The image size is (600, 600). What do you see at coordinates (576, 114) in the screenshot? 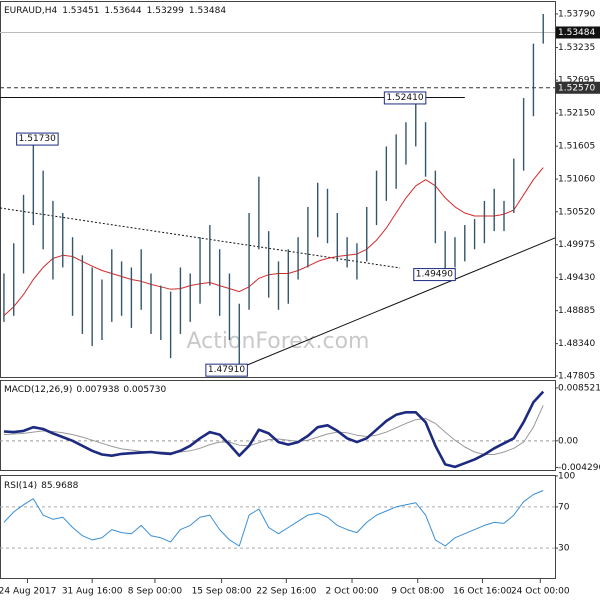
I see `y-tick-label: 1.52150` at bounding box center [576, 114].